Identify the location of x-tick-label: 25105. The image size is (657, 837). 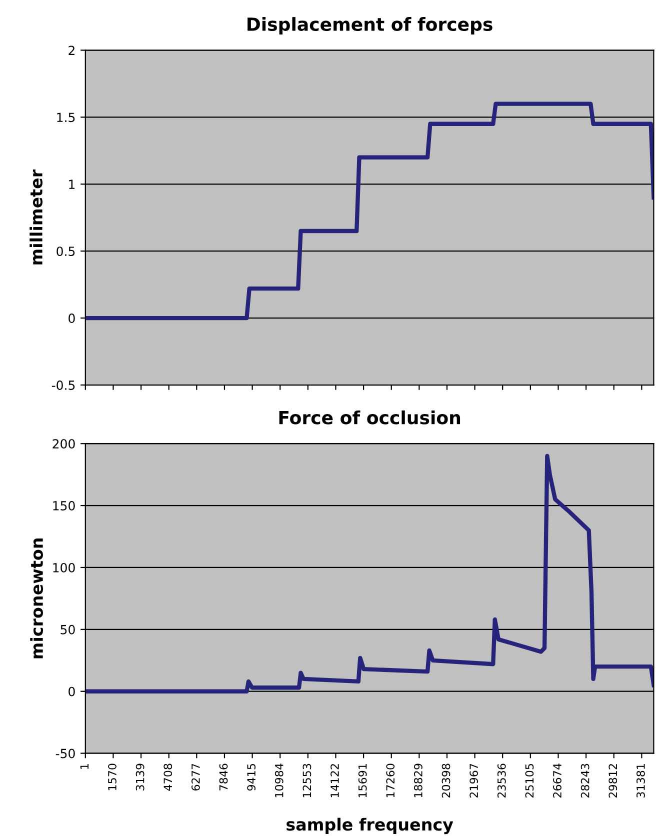
(529, 781).